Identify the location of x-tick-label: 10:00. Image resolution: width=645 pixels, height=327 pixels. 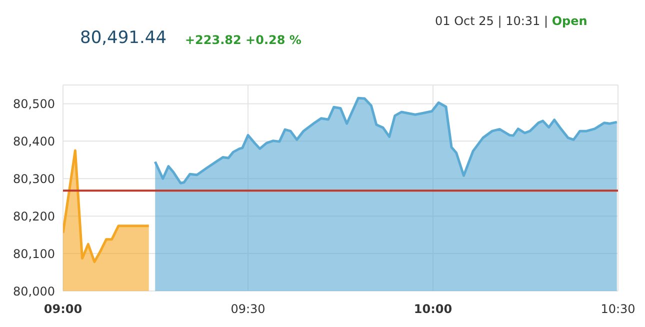
(433, 309).